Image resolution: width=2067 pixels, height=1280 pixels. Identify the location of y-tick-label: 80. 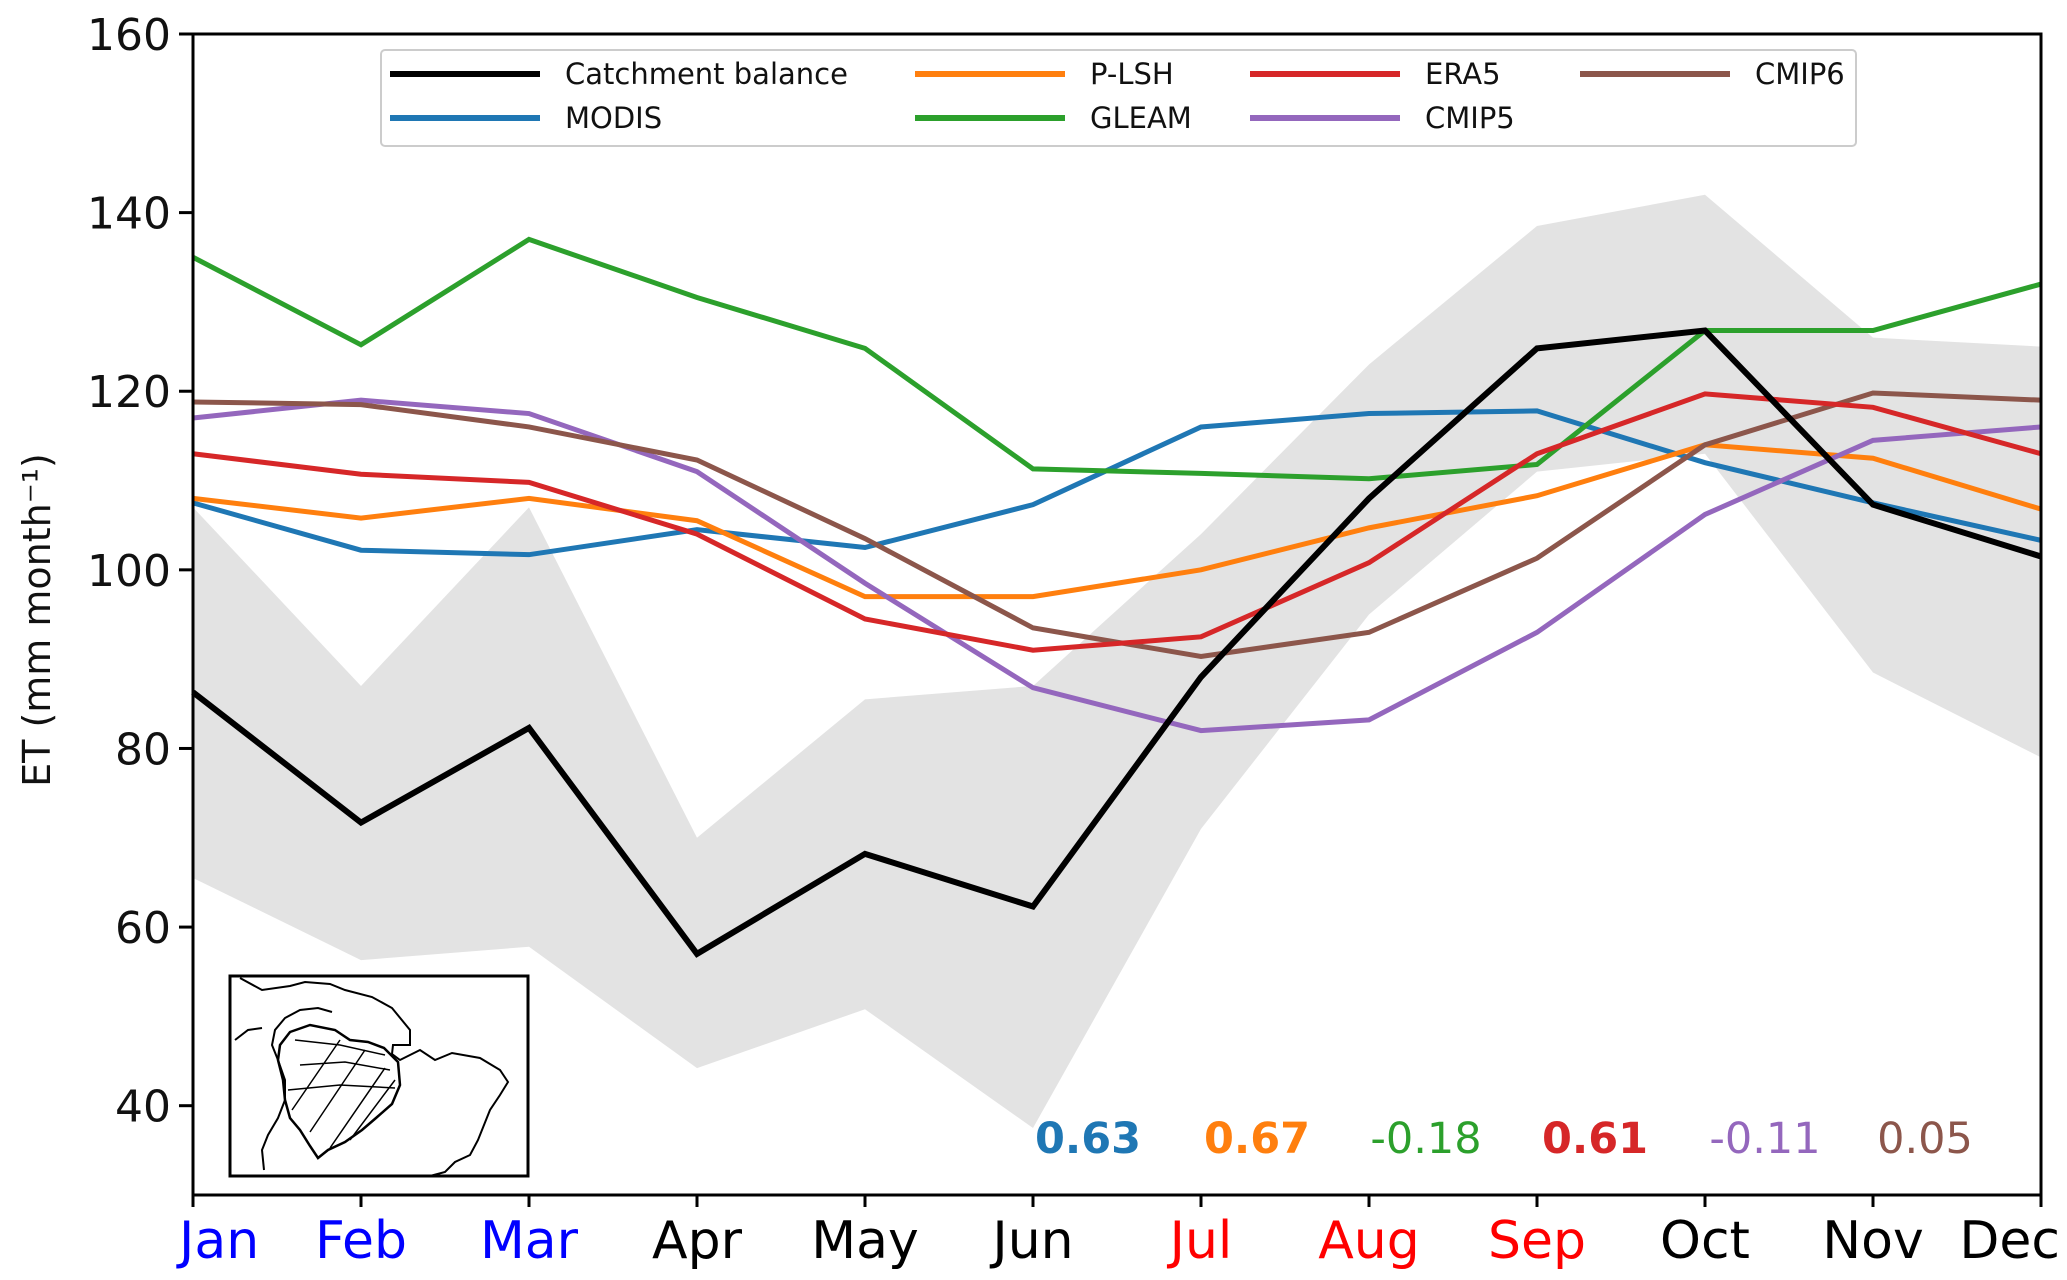
(143, 749).